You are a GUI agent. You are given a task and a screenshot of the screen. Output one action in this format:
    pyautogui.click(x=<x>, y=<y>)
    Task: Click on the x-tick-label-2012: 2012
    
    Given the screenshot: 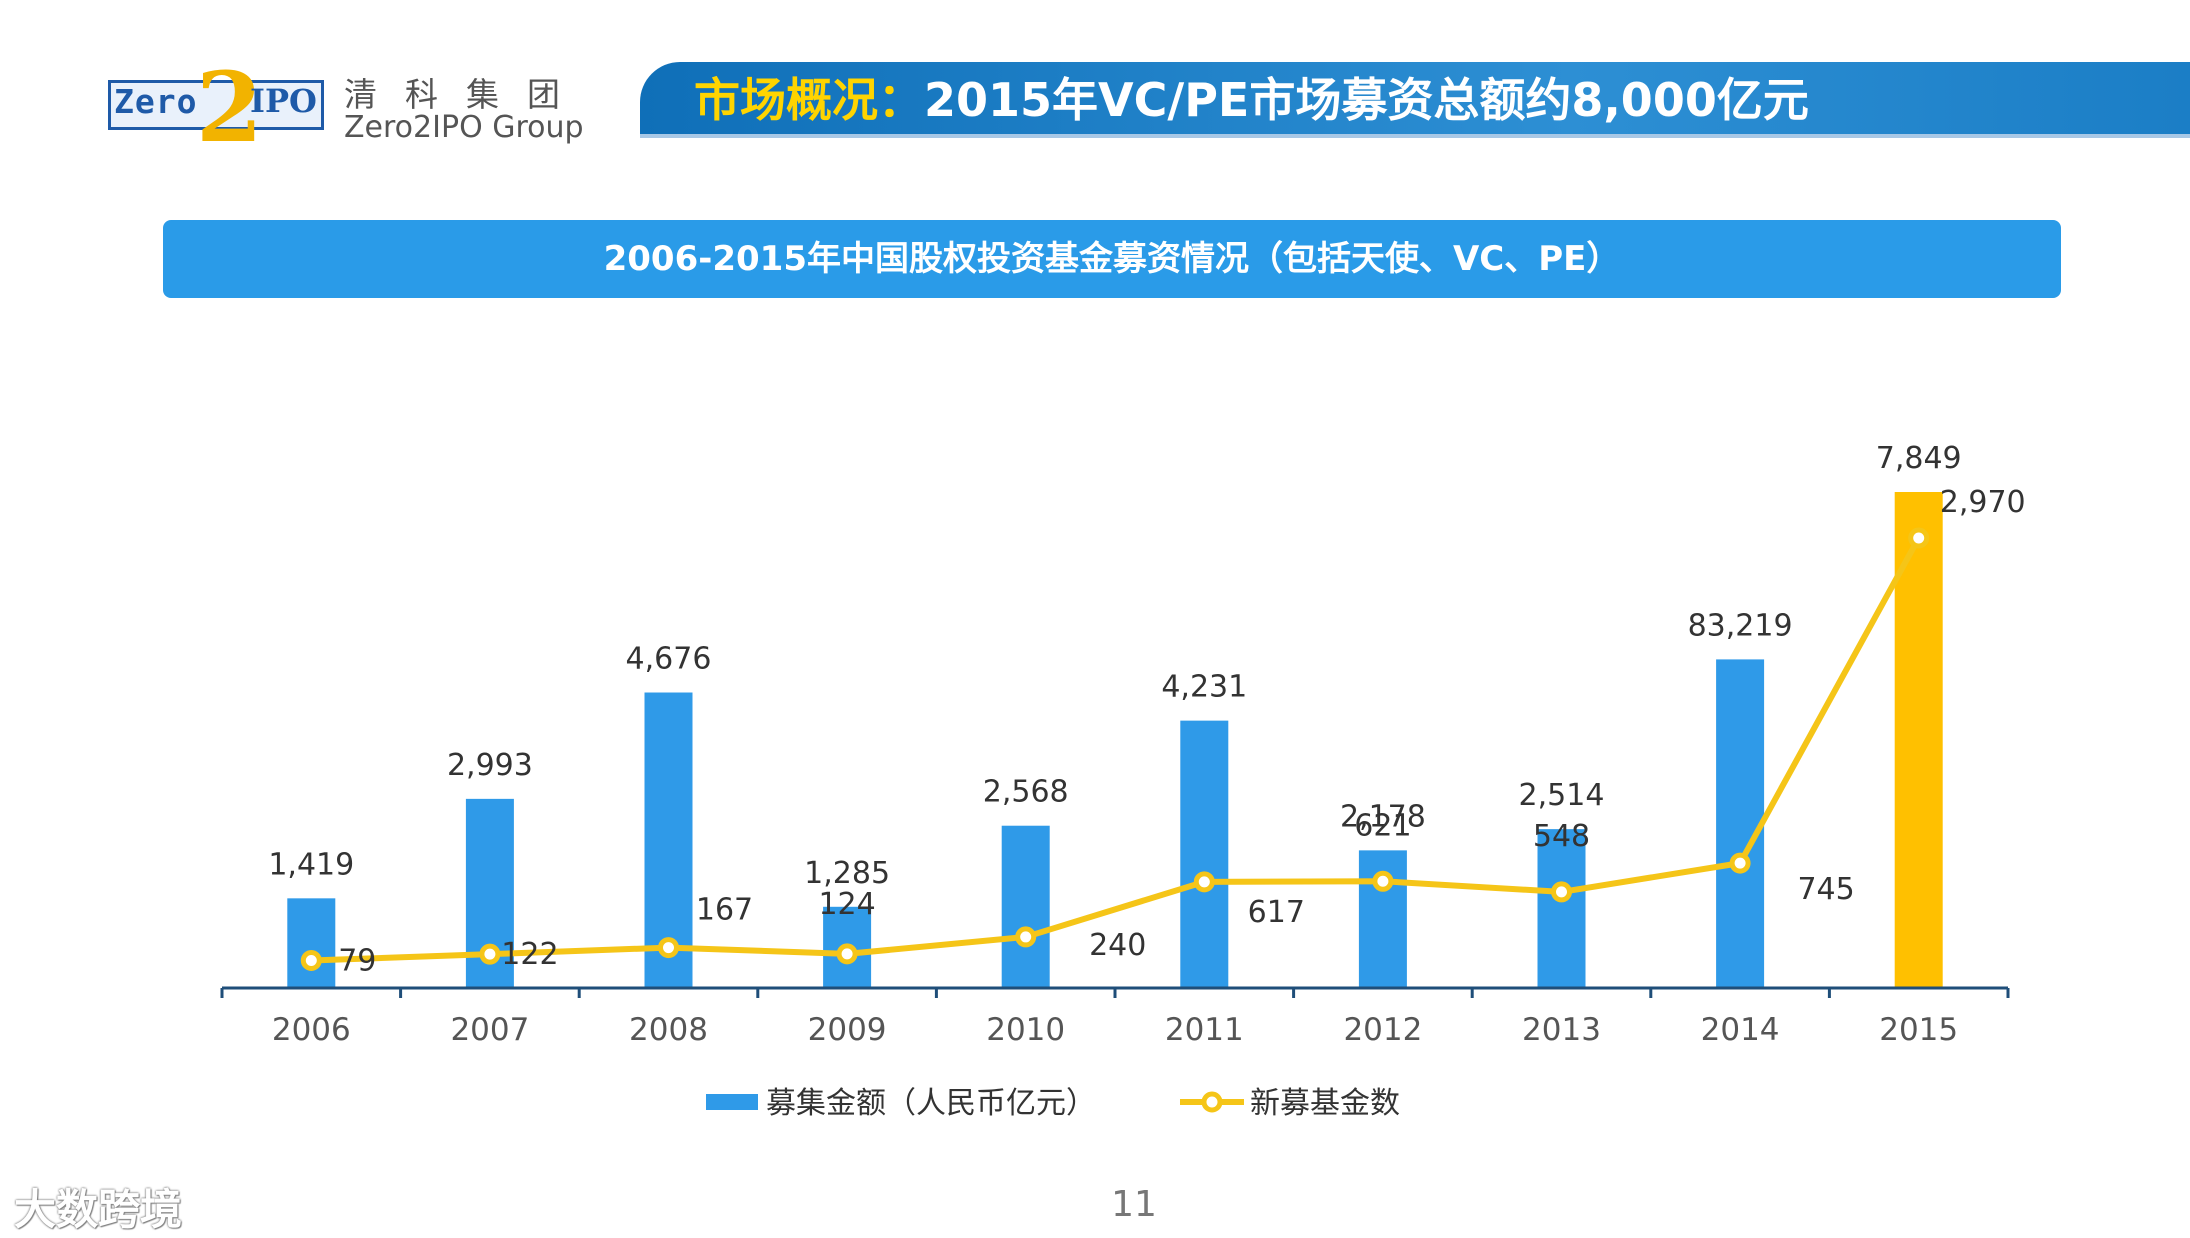 What is the action you would take?
    pyautogui.click(x=1382, y=1030)
    